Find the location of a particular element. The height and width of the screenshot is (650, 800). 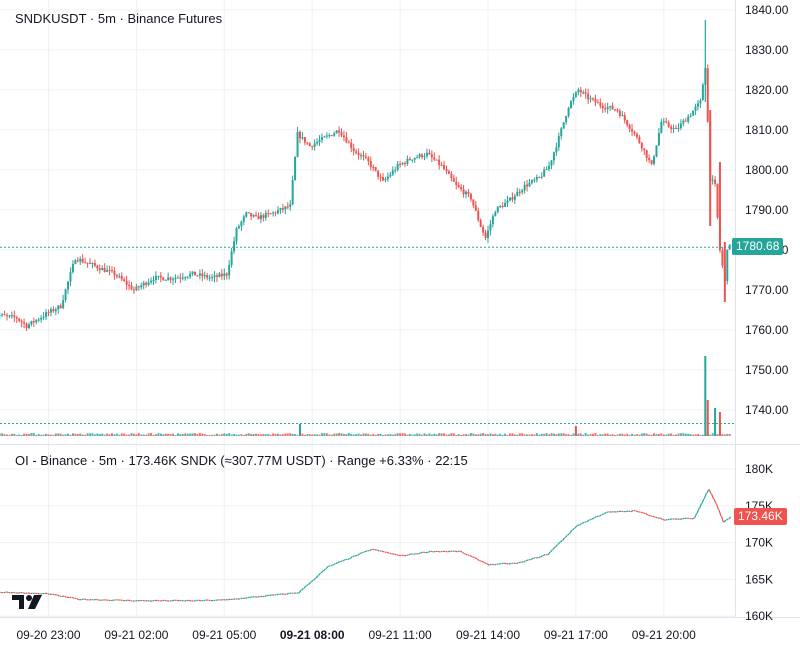

tradingview-logo-icon is located at coordinates (28, 604).